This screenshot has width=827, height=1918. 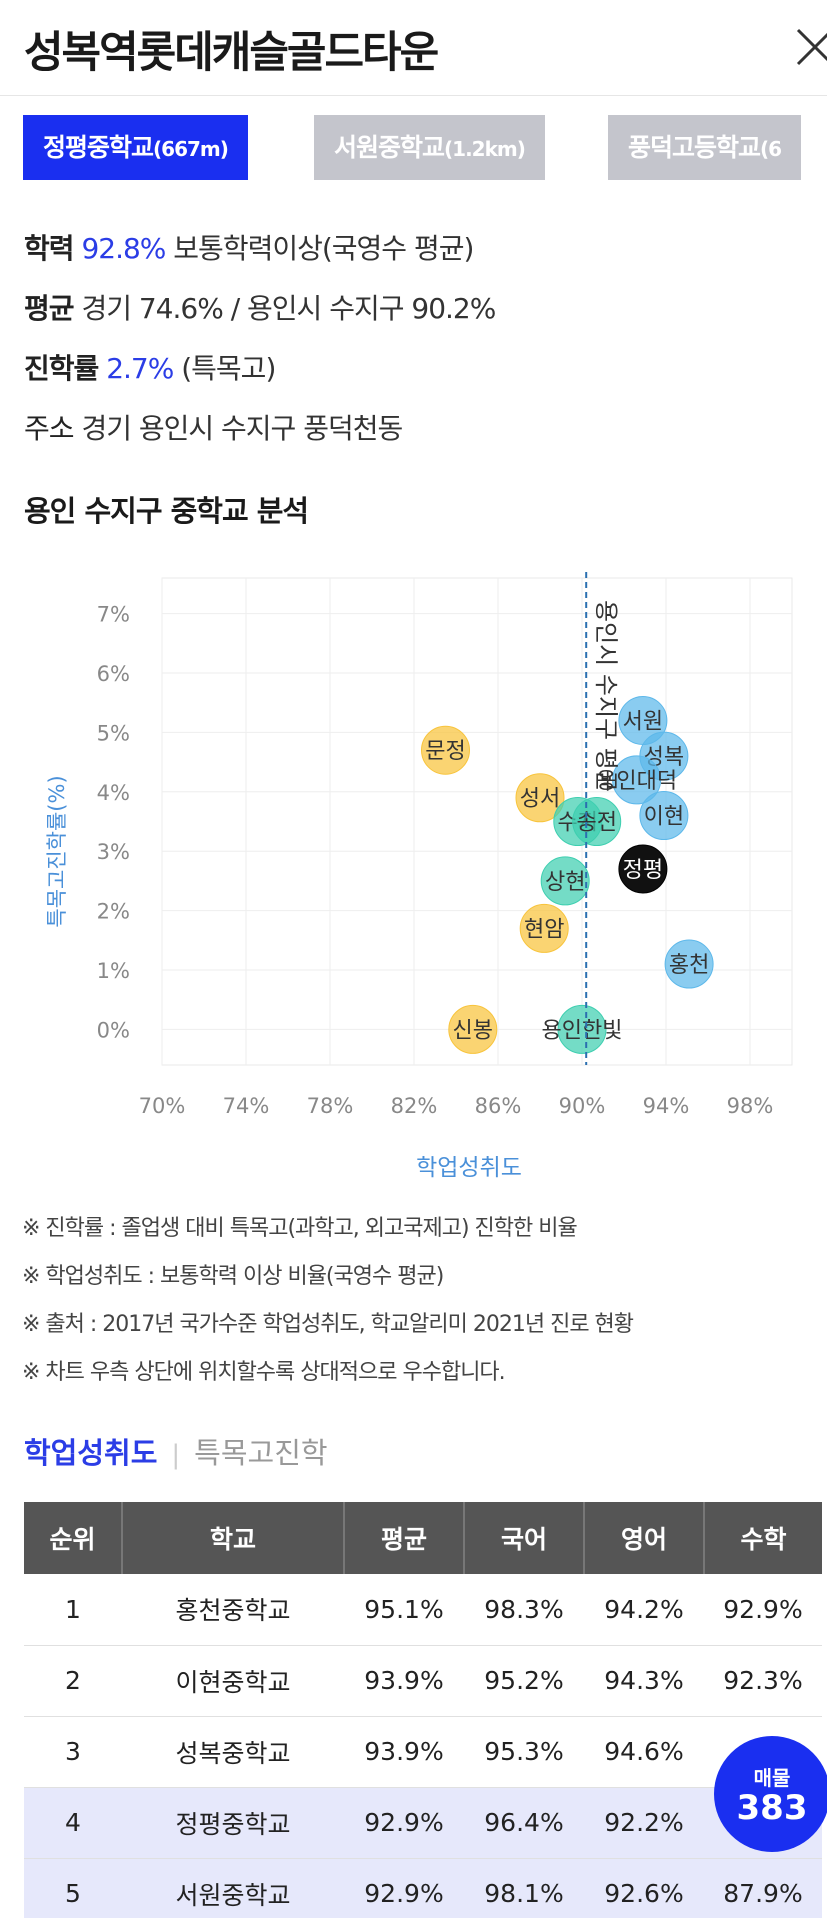 I want to click on info-label: 학력, so click(x=49, y=248).